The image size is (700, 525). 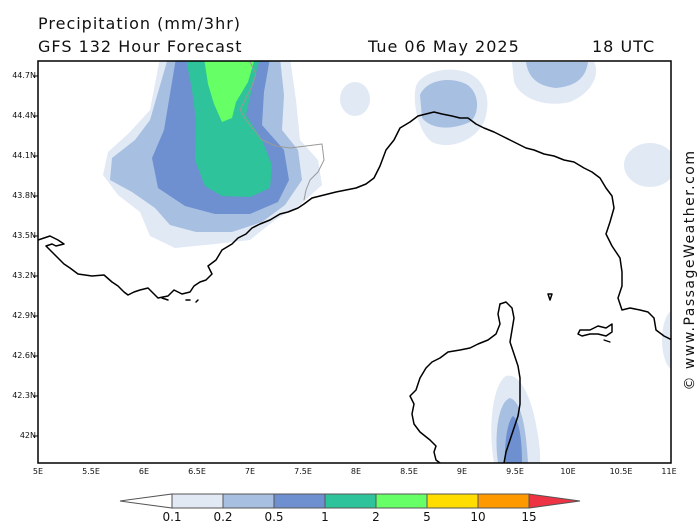 I want to click on legend-label-1: 1, so click(x=325, y=517).